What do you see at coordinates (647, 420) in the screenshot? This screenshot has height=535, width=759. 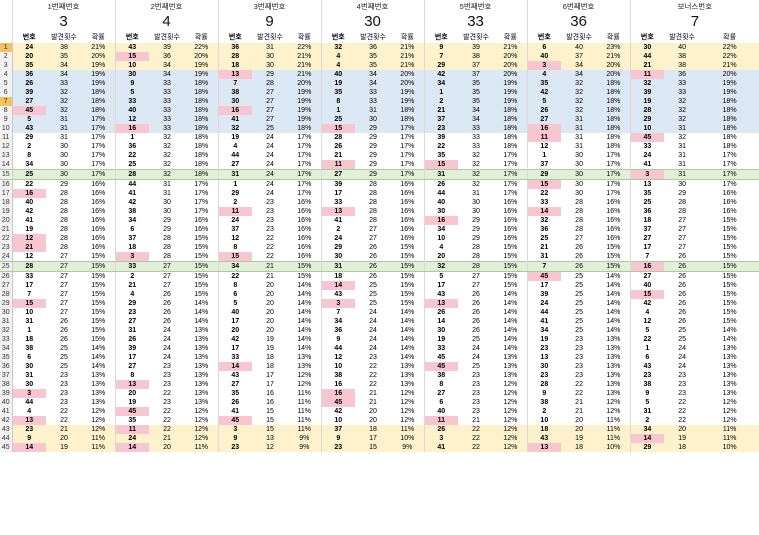 I see `number-cell: 2` at bounding box center [647, 420].